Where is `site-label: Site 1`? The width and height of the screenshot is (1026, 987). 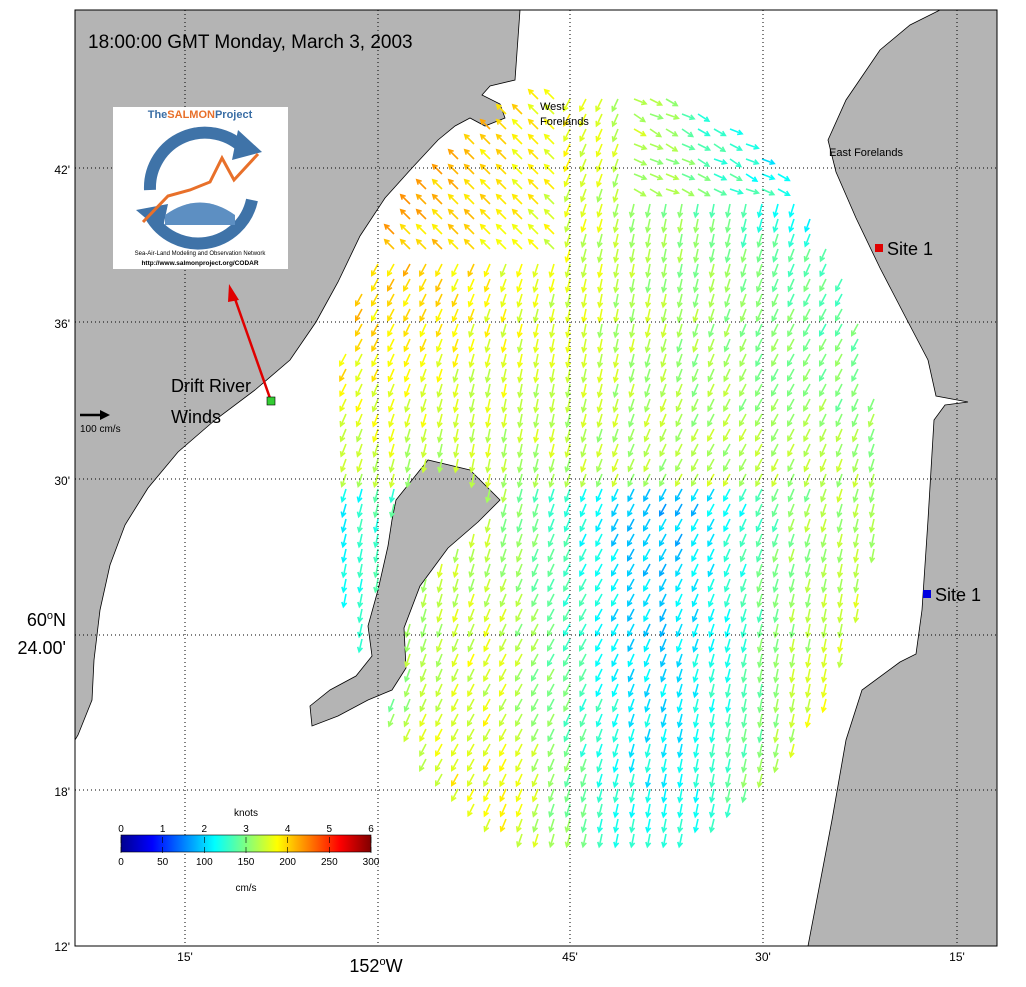 site-label: Site 1 is located at coordinates (958, 595).